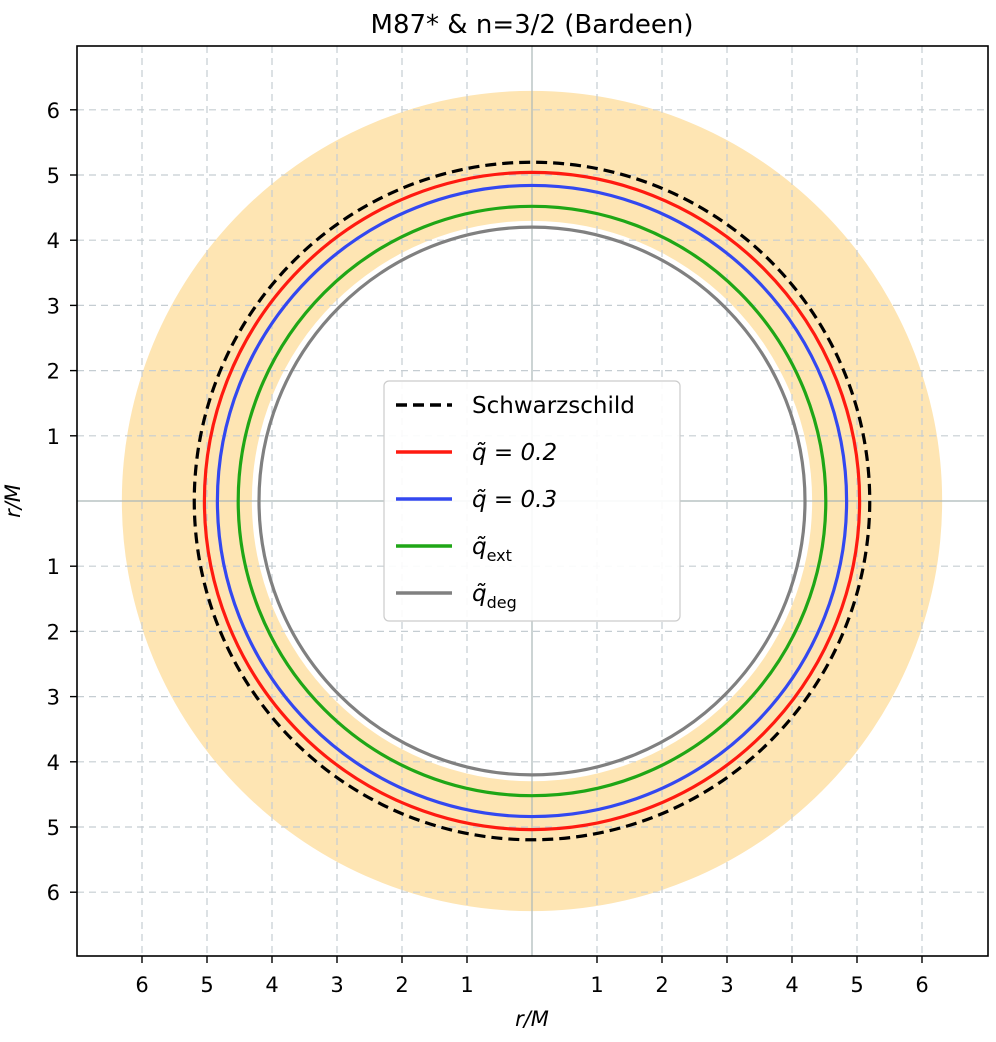  I want to click on legend-label-2: q̃ = 0.3, so click(514, 500).